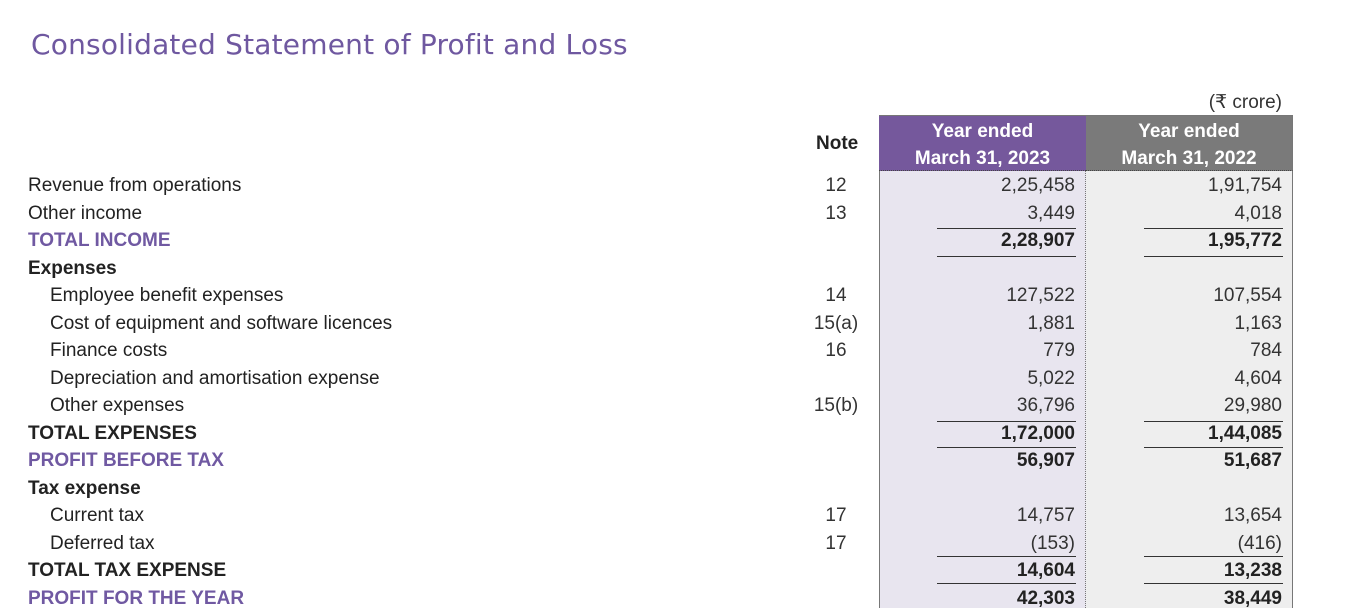 Image resolution: width=1367 pixels, height=612 pixels. What do you see at coordinates (1241, 102) in the screenshot?
I see `currency-unit-label: (₹ crore)` at bounding box center [1241, 102].